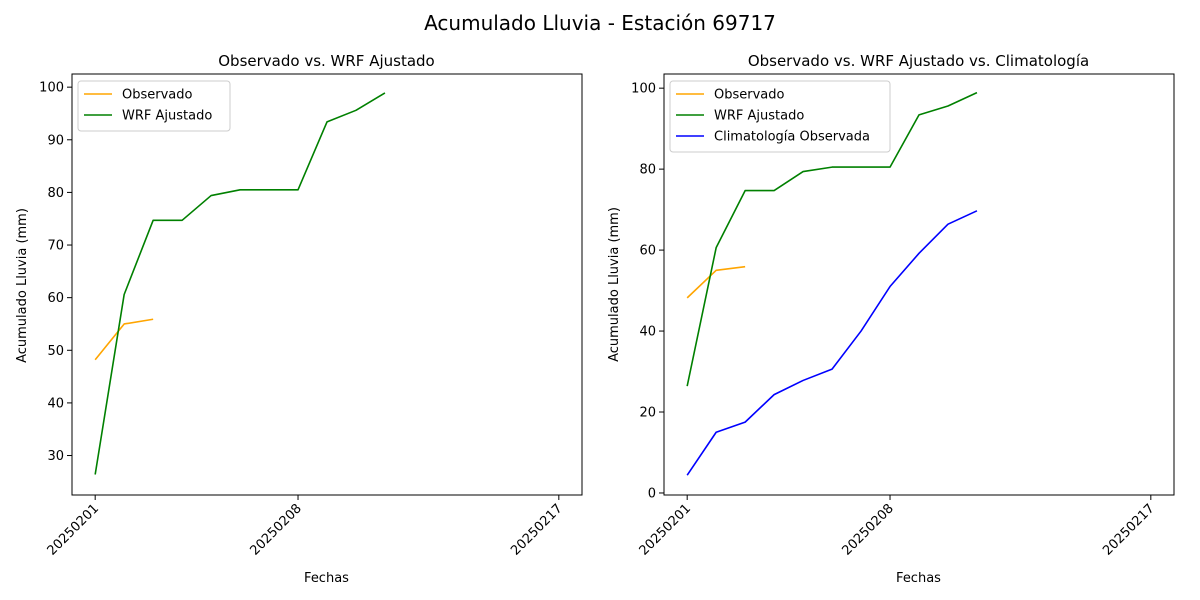  I want to click on series-line-wrf-ajustado, so click(832, 239).